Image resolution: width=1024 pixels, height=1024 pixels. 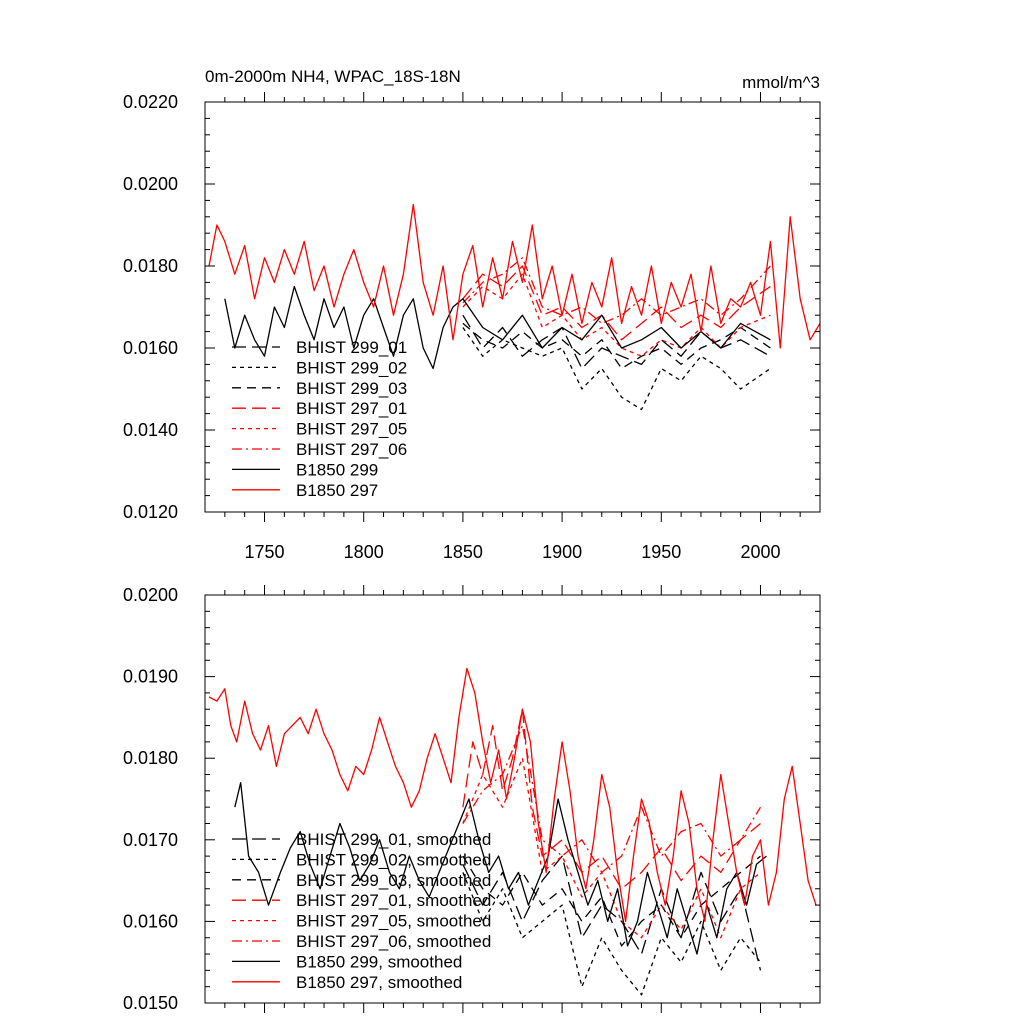 What do you see at coordinates (393, 941) in the screenshot?
I see `legend-label: BHIST 297_06, smoothed` at bounding box center [393, 941].